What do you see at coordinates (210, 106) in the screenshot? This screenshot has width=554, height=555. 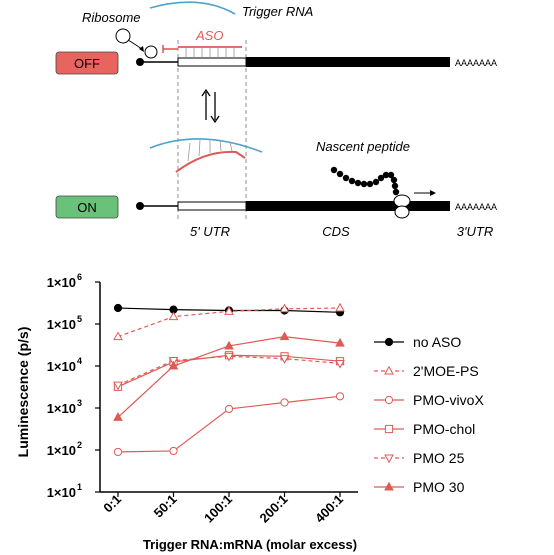 I see `equilibrium-arrows` at bounding box center [210, 106].